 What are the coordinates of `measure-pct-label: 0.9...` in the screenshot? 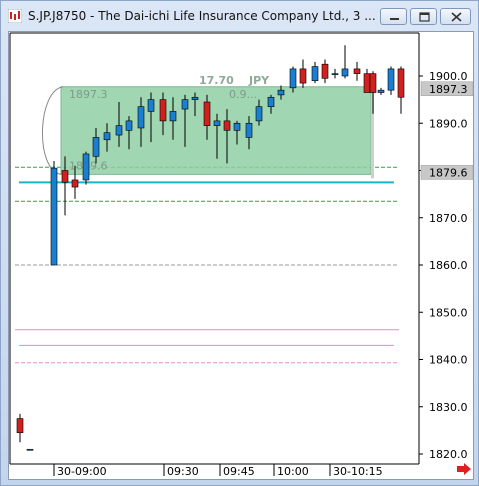 It's located at (243, 94).